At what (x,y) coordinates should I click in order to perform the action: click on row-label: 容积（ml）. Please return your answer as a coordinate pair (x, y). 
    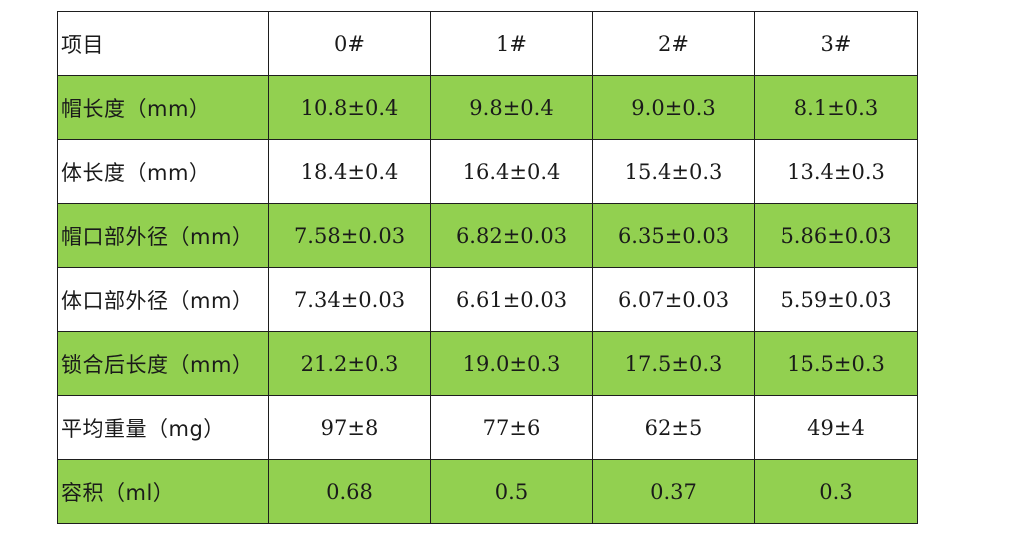
    Looking at the image, I should click on (163, 491).